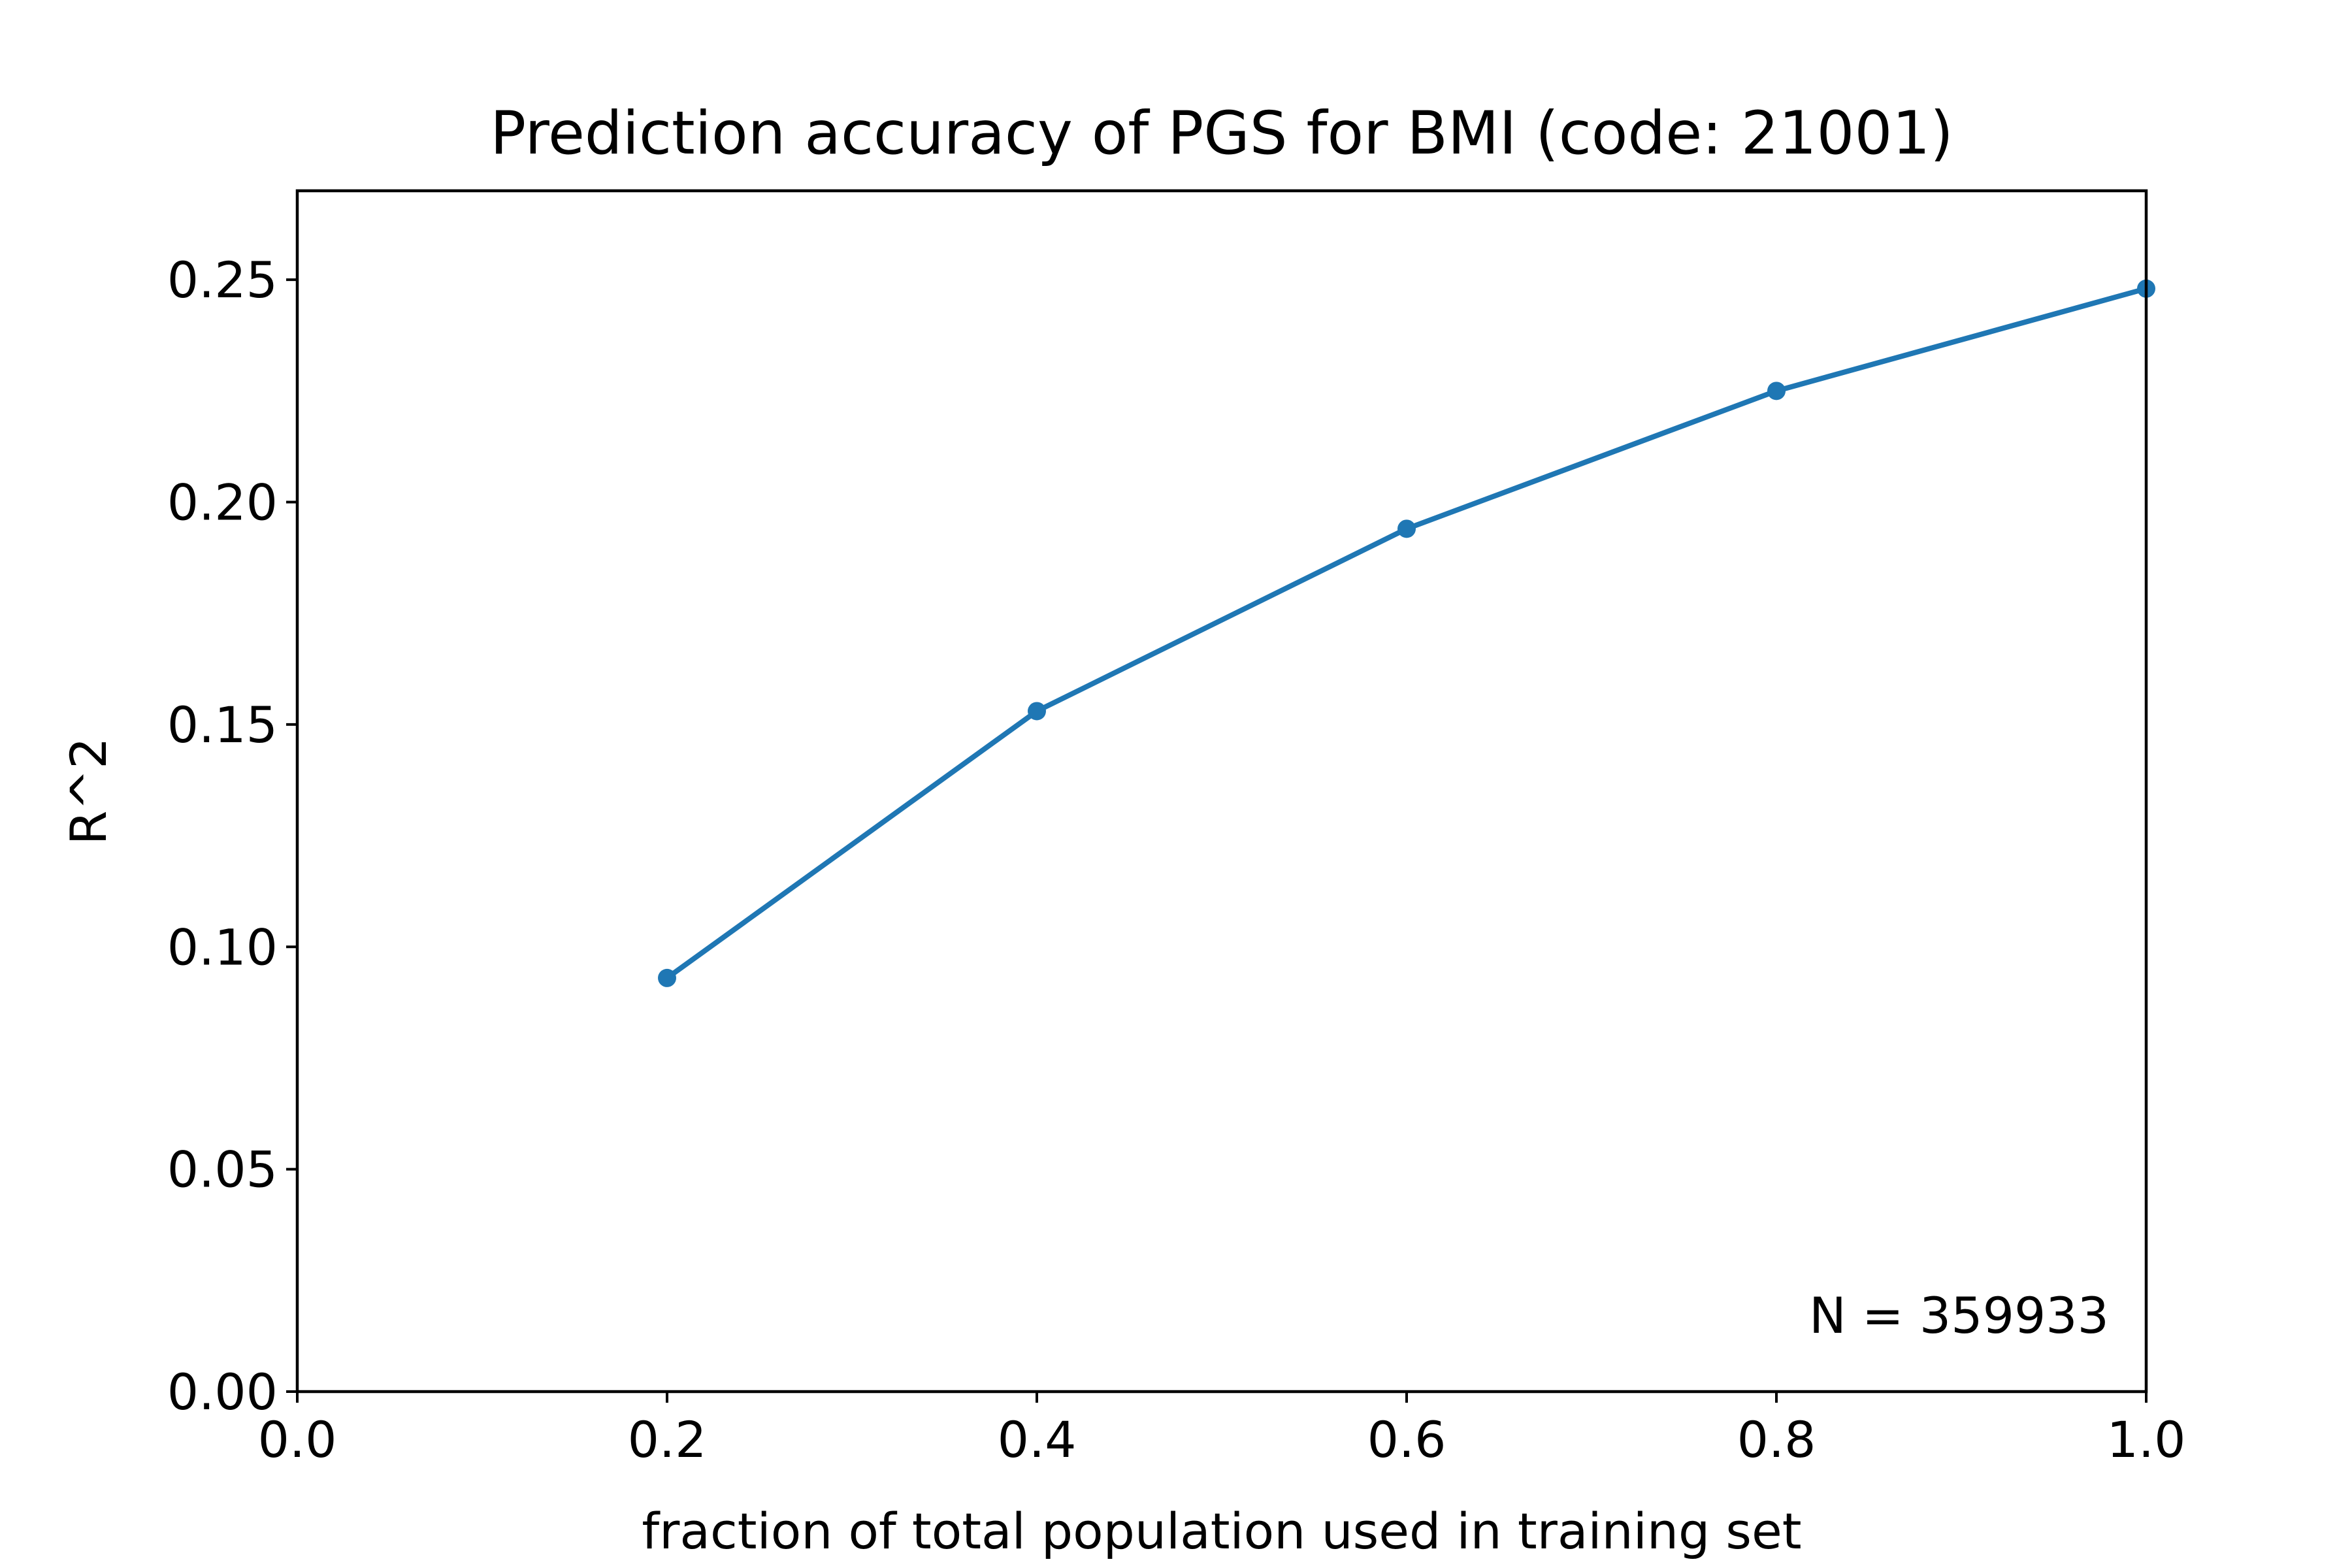 This screenshot has width=2352, height=1568. Describe the element at coordinates (222, 280) in the screenshot. I see `y-tick-label: 0.25` at that location.